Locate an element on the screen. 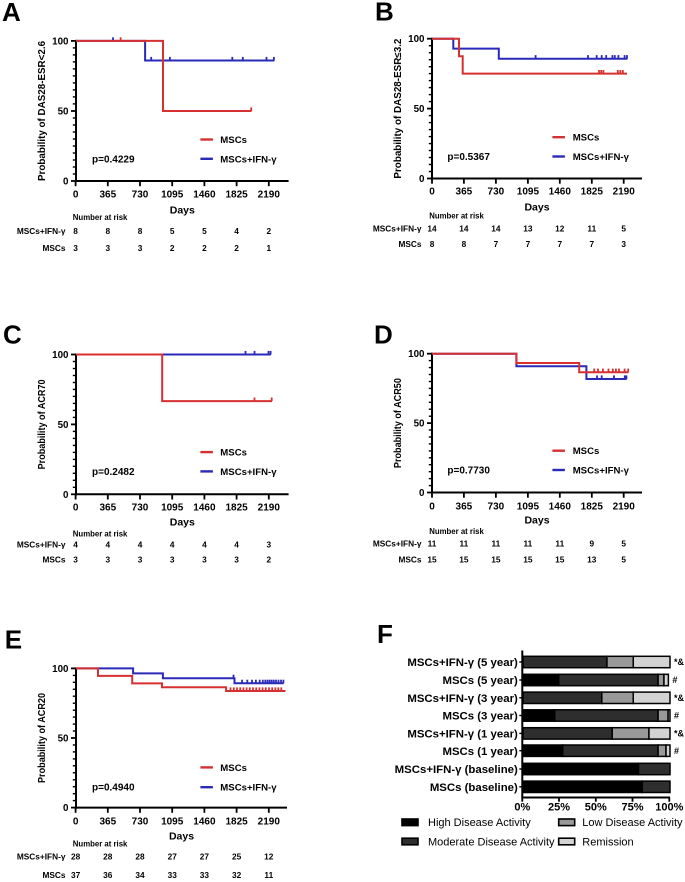 The width and height of the screenshot is (685, 882). svg-text: MSCs (5 year) is located at coordinates (480, 681).